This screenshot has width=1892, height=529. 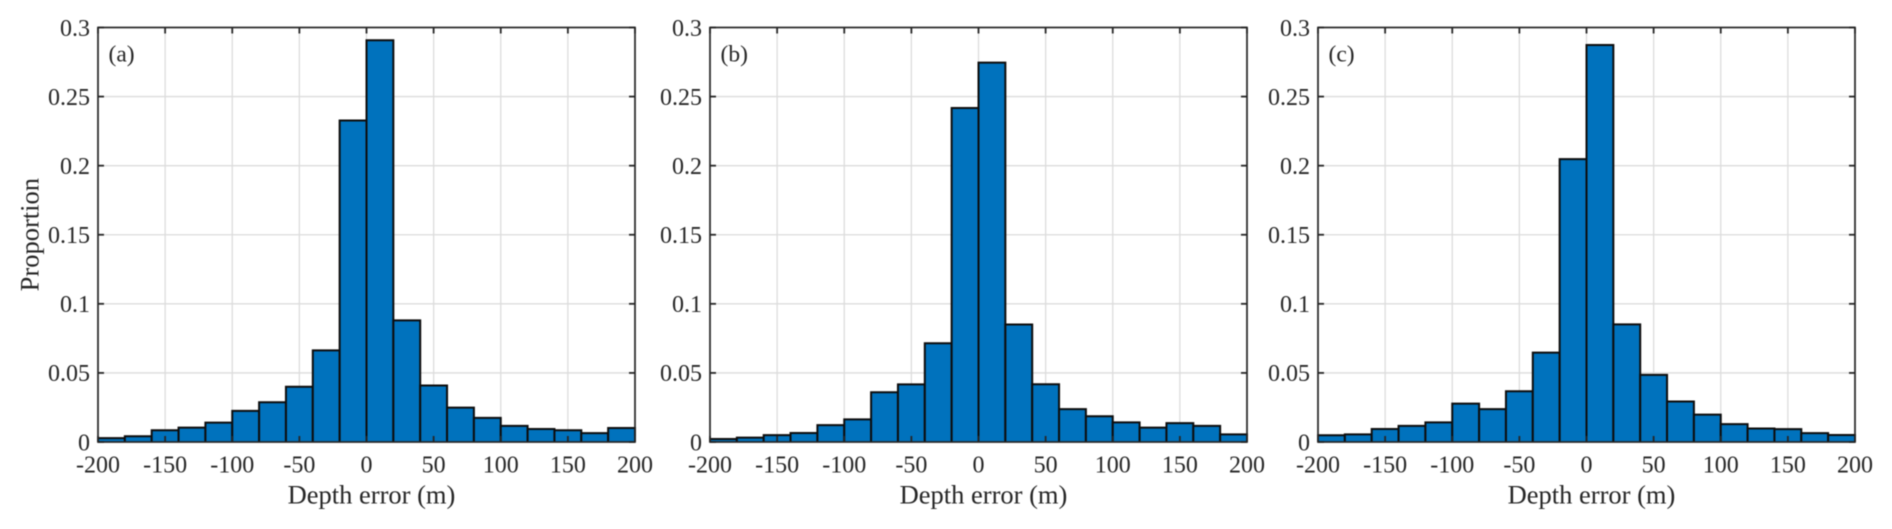 I want to click on svg-text: (c), so click(x=1342, y=55).